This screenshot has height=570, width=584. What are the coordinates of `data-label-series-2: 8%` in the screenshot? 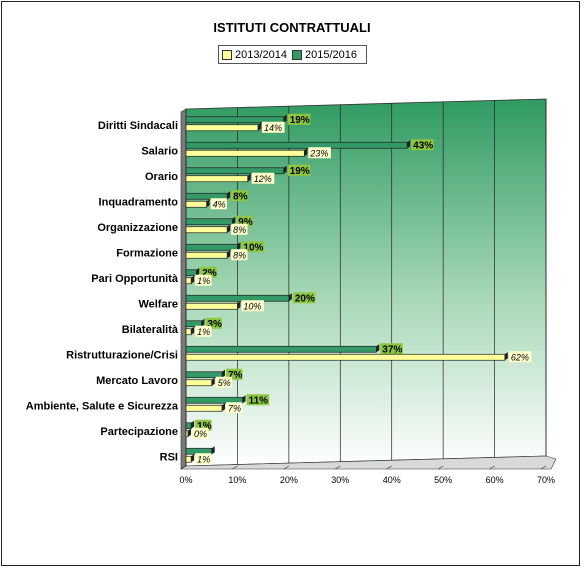 It's located at (240, 196).